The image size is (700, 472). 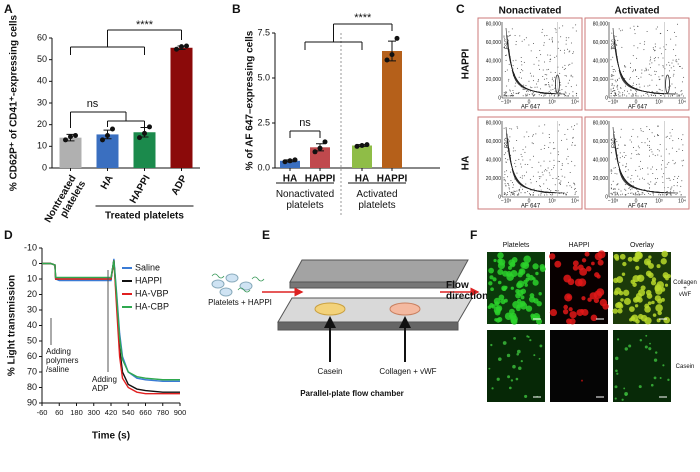 I want to click on x-tick-label: 300, so click(x=93, y=412).